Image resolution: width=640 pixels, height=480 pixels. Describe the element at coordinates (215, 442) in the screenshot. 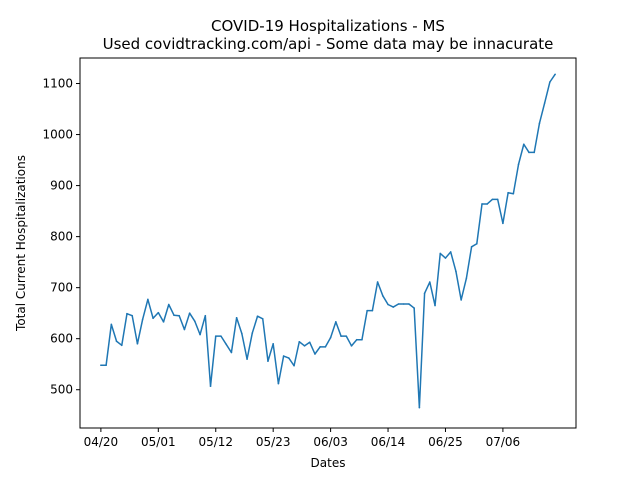

I see `x-tick-label: 05/12` at that location.